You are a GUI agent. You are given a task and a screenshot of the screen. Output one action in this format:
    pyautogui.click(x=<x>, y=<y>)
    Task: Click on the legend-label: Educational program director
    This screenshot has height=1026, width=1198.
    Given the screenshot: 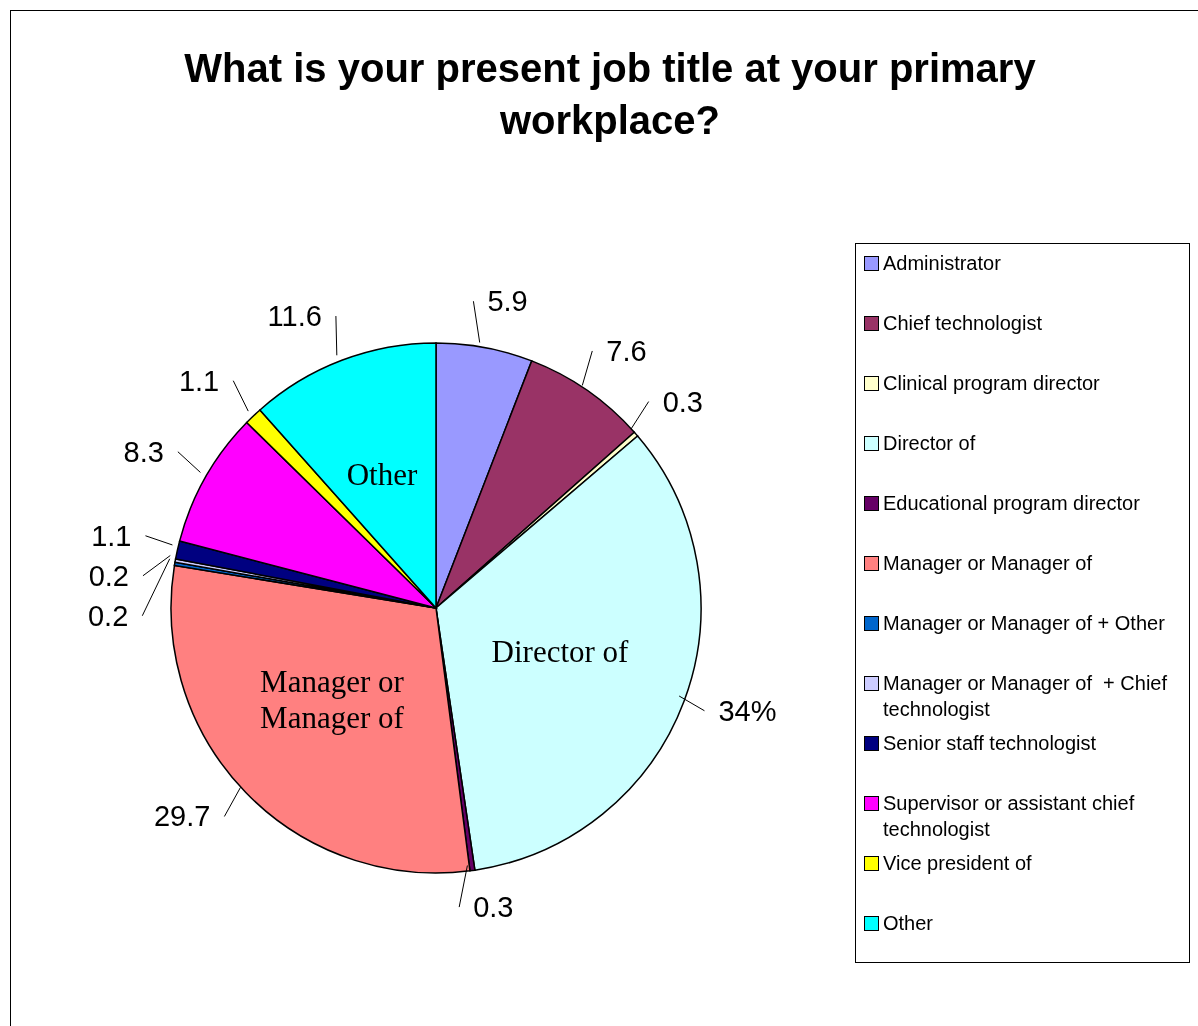 What is the action you would take?
    pyautogui.click(x=1011, y=503)
    